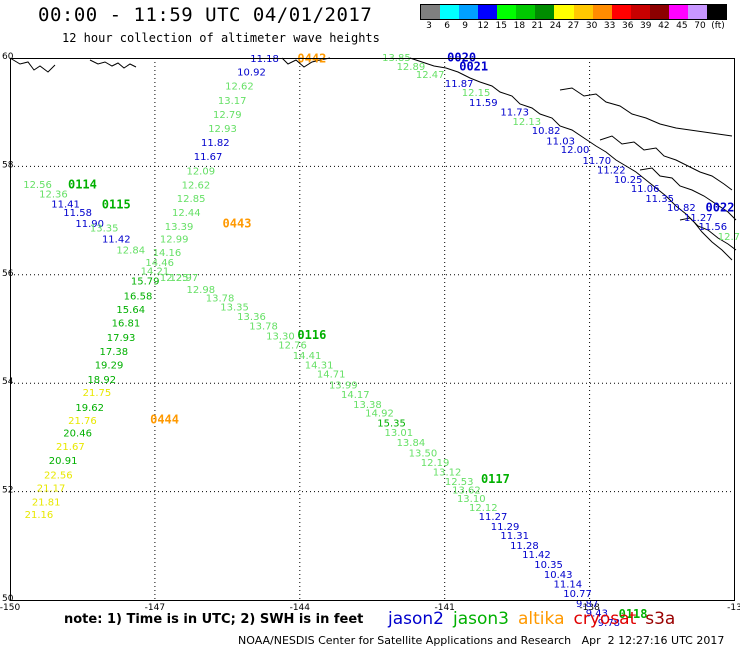 The height and width of the screenshot is (650, 740). What do you see at coordinates (155, 272) in the screenshot?
I see `wave-height-value: 14.21` at bounding box center [155, 272].